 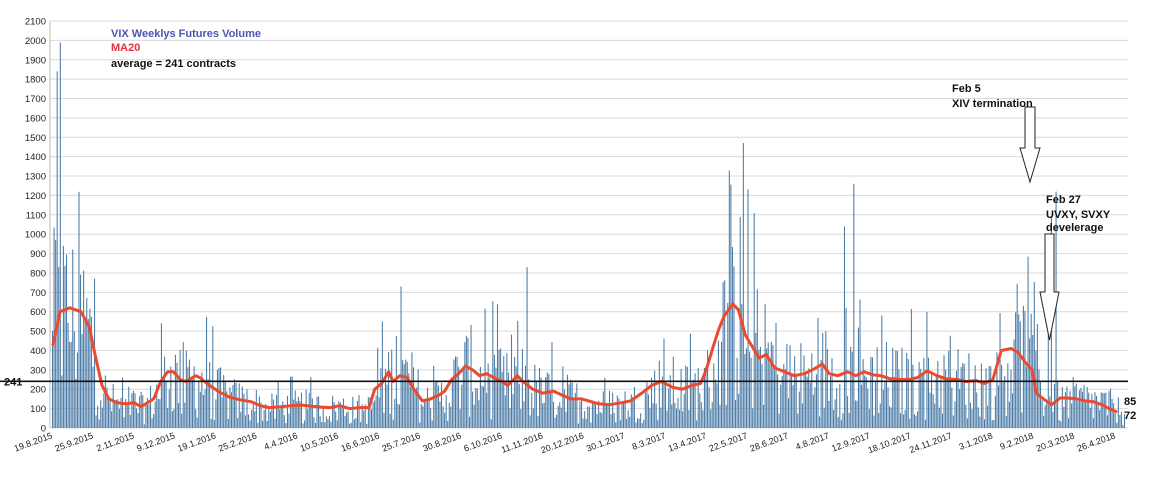 I want to click on y-tick-label: 700, so click(x=38, y=293).